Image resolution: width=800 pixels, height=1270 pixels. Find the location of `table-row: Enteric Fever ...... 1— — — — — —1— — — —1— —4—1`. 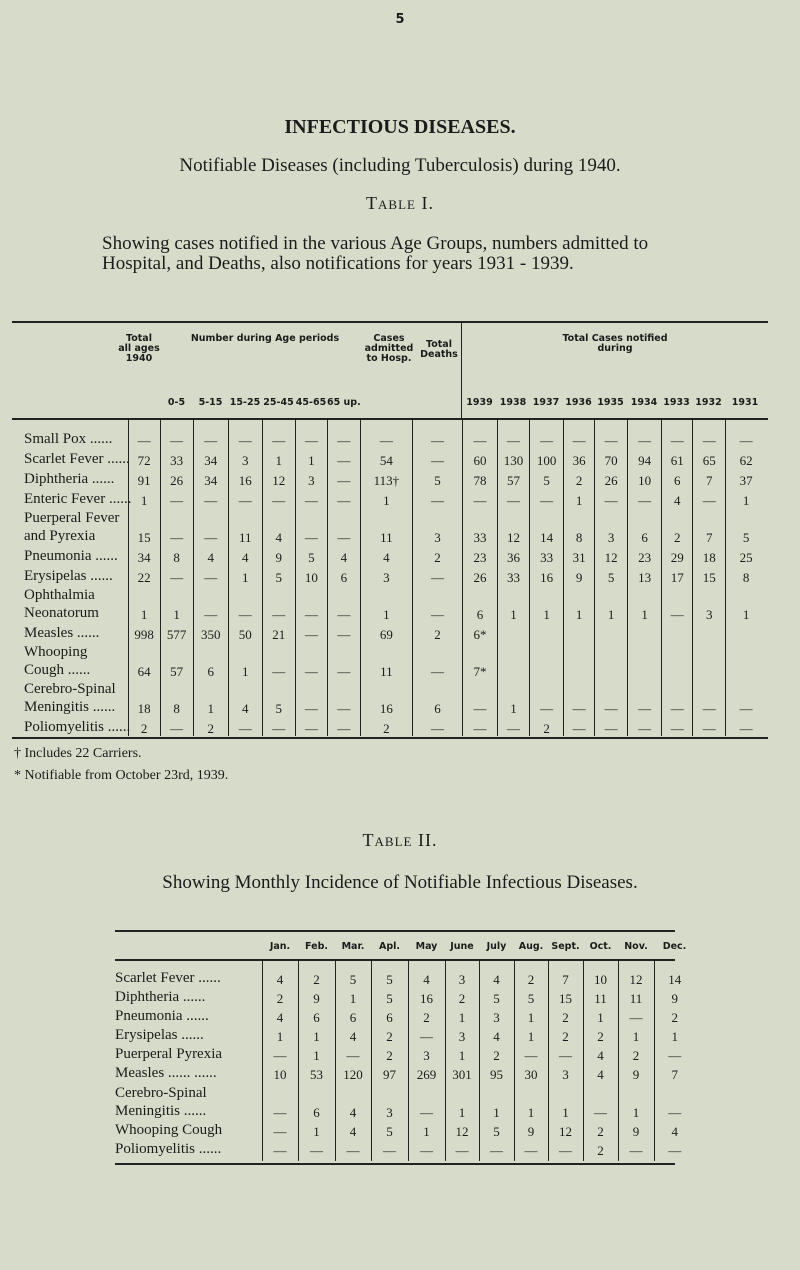

table-row: Enteric Fever ...... 1— — — — — —1— — — —1— —4—1 is located at coordinates (395, 498).